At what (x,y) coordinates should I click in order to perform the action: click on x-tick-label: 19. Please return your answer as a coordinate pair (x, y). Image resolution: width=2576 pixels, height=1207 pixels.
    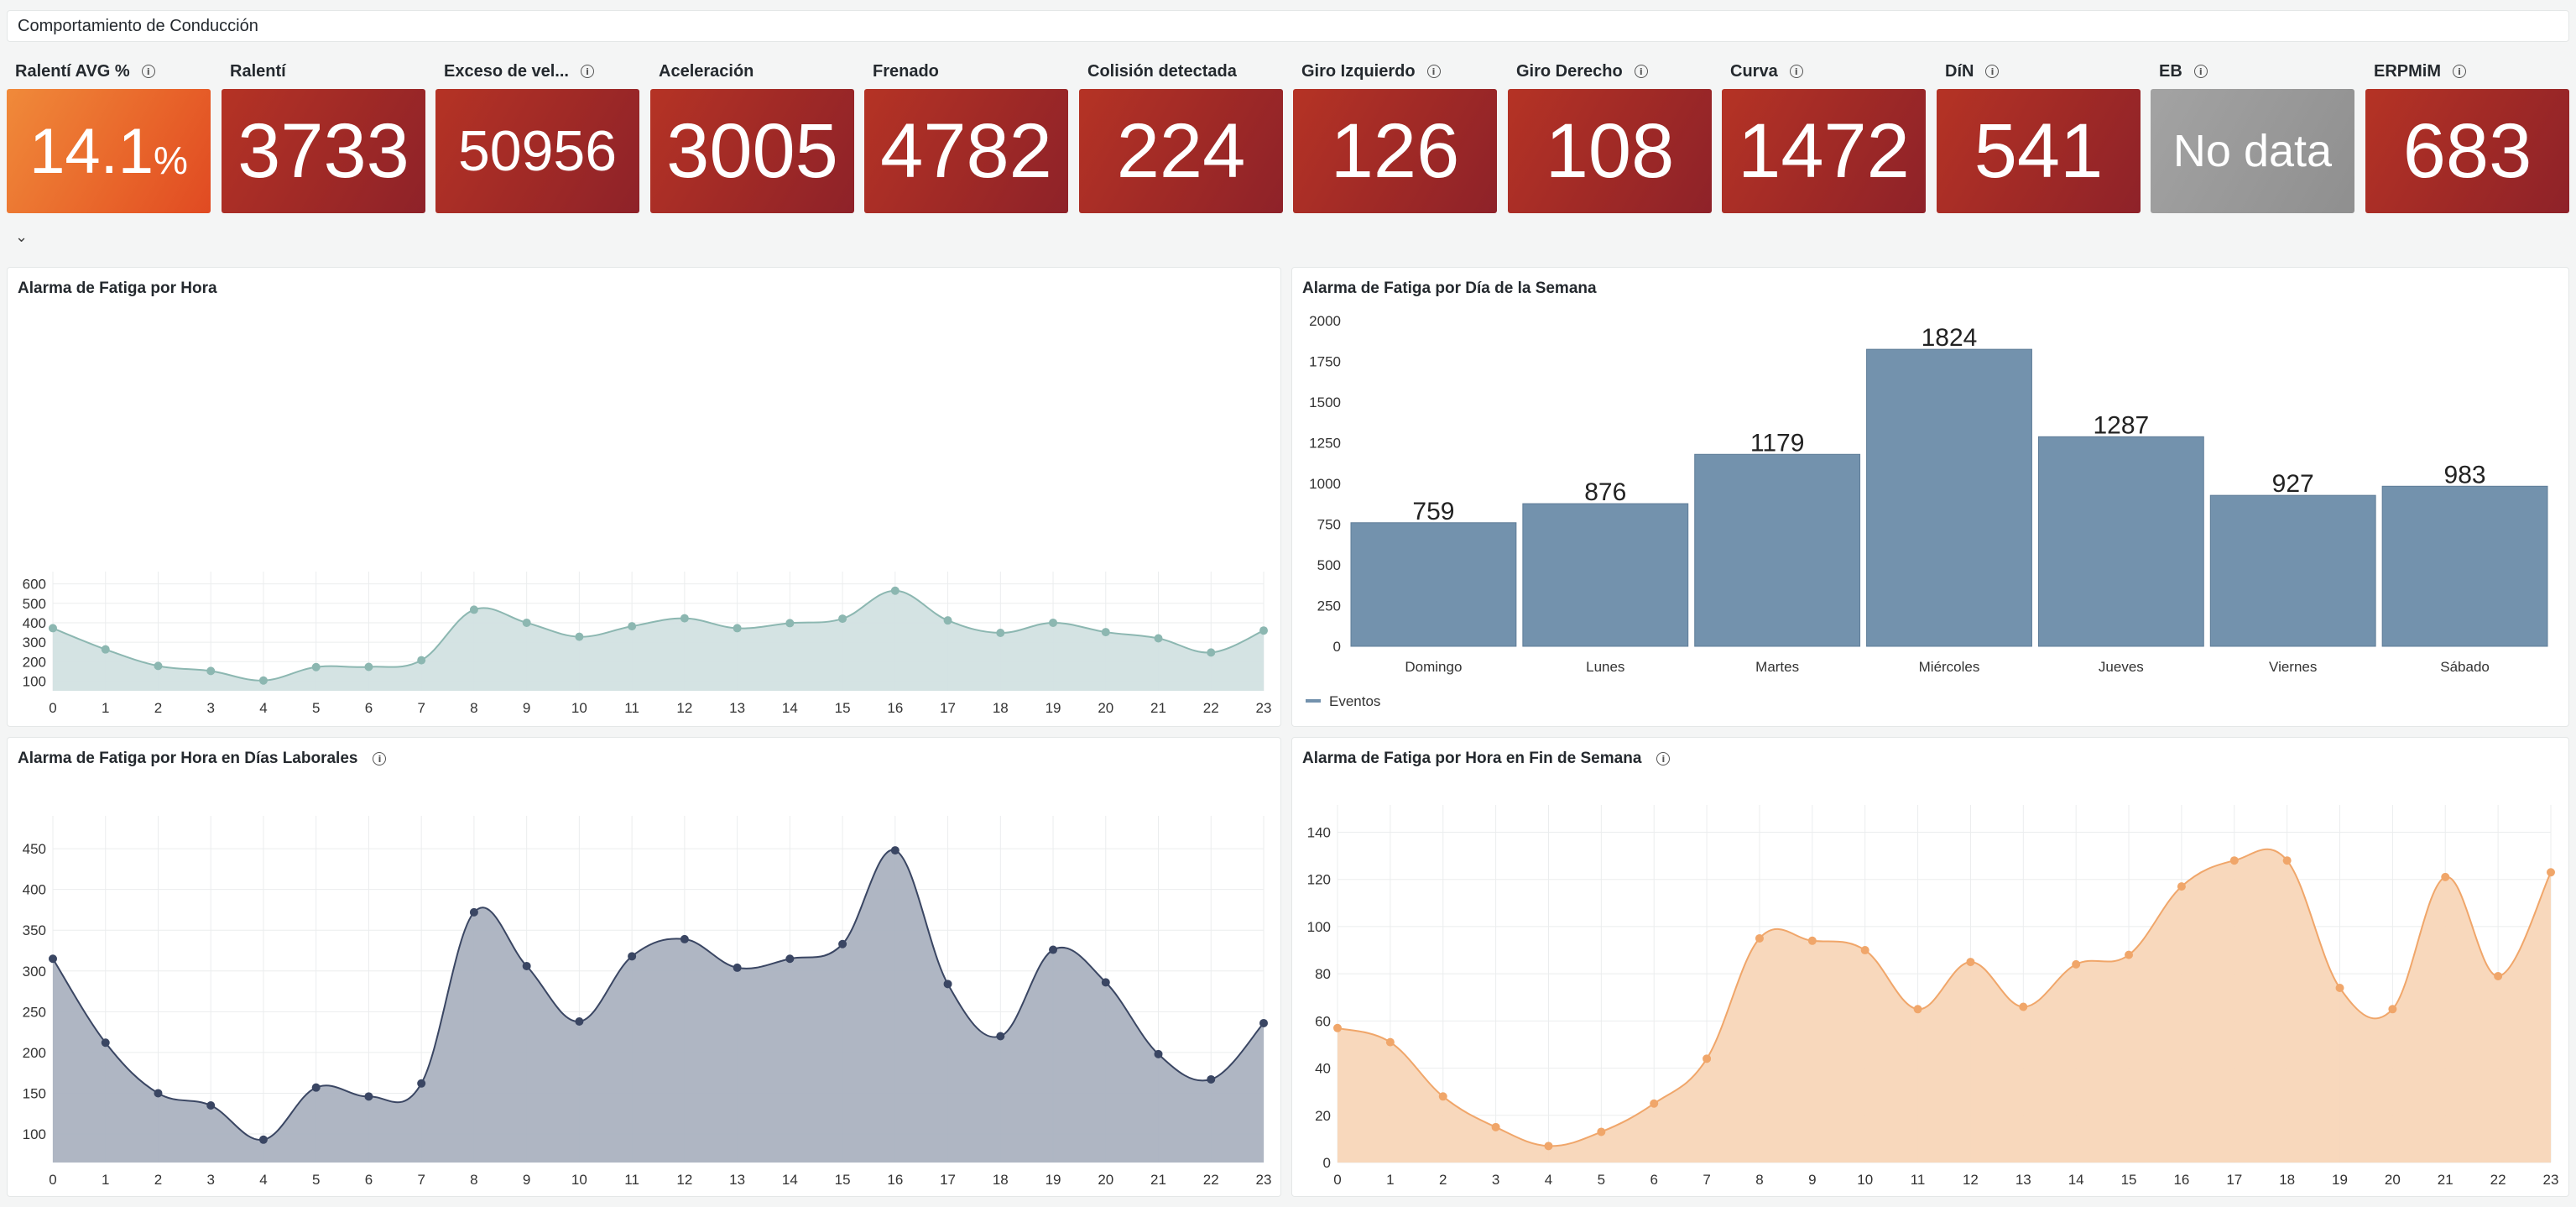
    Looking at the image, I should click on (1053, 708).